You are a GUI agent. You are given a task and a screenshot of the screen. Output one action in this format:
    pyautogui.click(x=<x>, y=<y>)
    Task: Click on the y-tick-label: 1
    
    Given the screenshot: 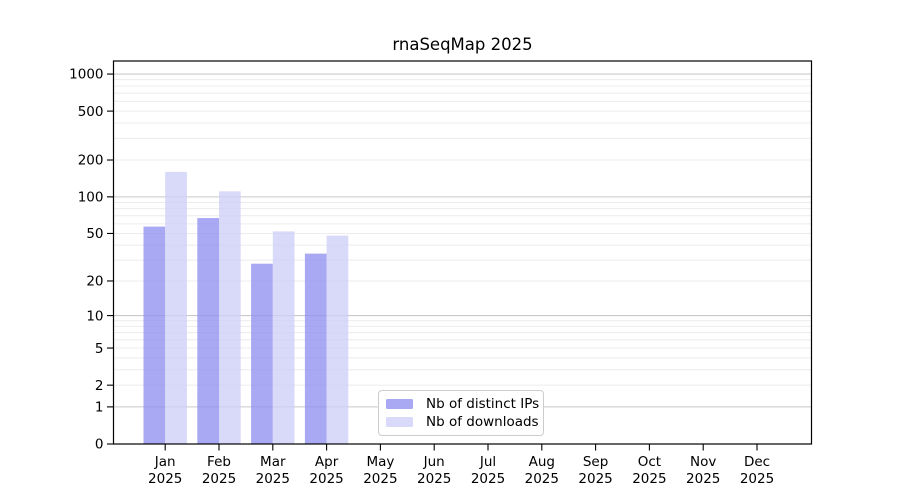 What is the action you would take?
    pyautogui.click(x=99, y=408)
    